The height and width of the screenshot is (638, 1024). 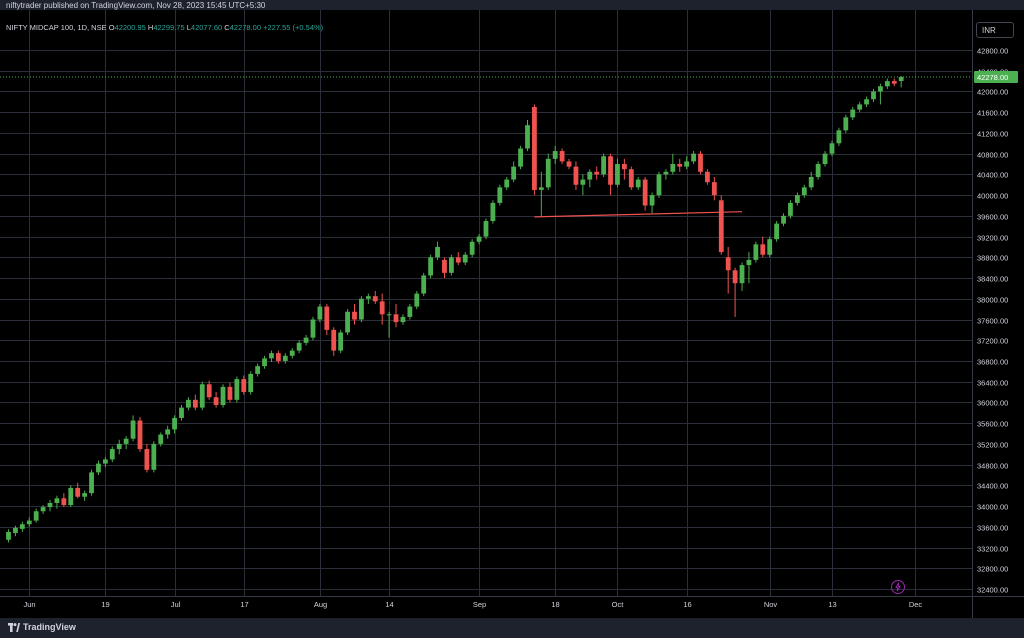 What do you see at coordinates (898, 587) in the screenshot?
I see `lightning-icon` at bounding box center [898, 587].